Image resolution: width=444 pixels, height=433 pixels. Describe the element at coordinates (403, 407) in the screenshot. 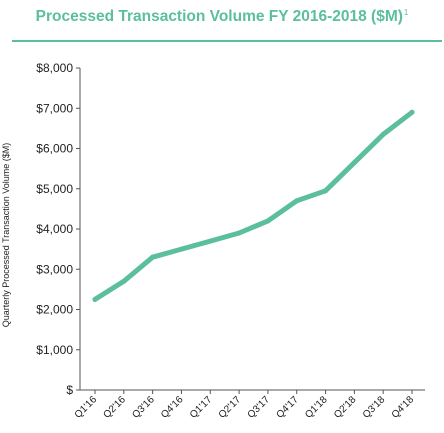

I see `x-tick-label: Q4'18` at that location.